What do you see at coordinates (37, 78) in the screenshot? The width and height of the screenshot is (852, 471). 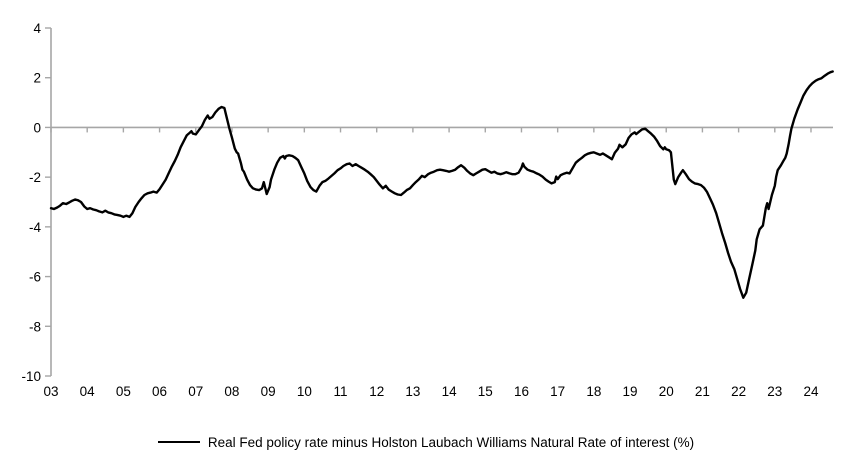 I see `y-tick-label-2: 2` at bounding box center [37, 78].